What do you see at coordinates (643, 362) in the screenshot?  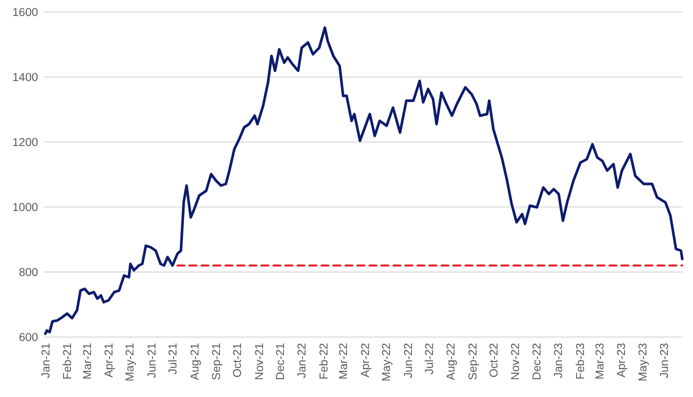 I see `x-tick-label: May-23` at bounding box center [643, 362].